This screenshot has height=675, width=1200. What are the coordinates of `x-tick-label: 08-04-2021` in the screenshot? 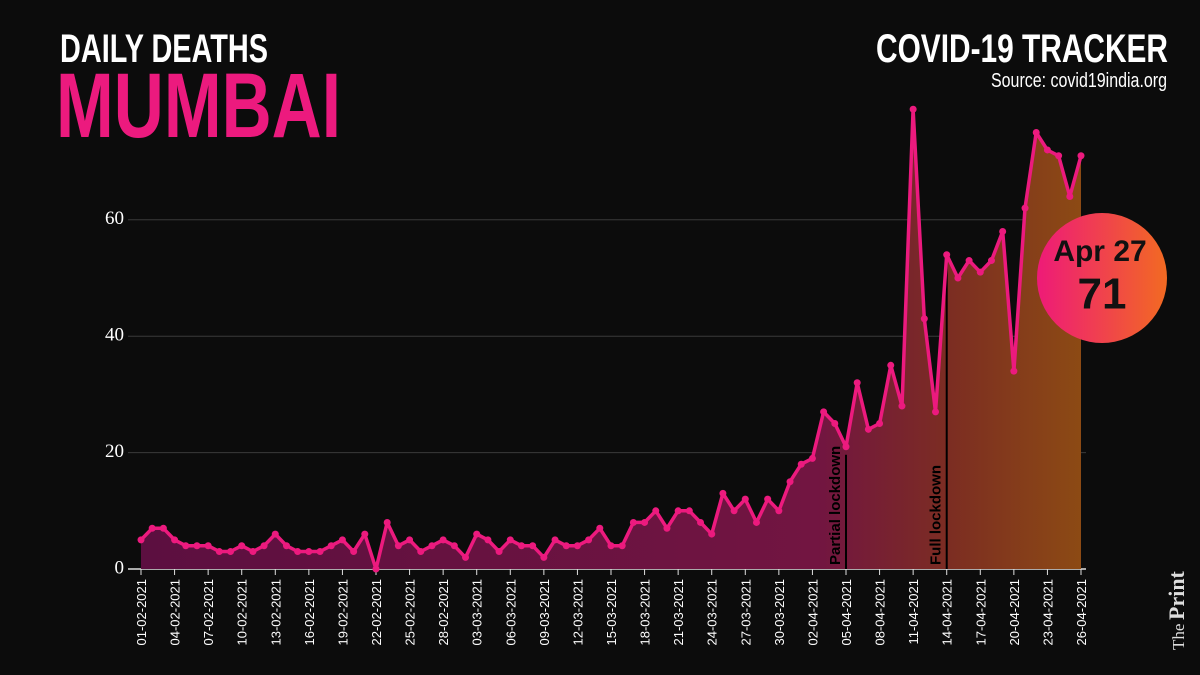 It's located at (880, 612).